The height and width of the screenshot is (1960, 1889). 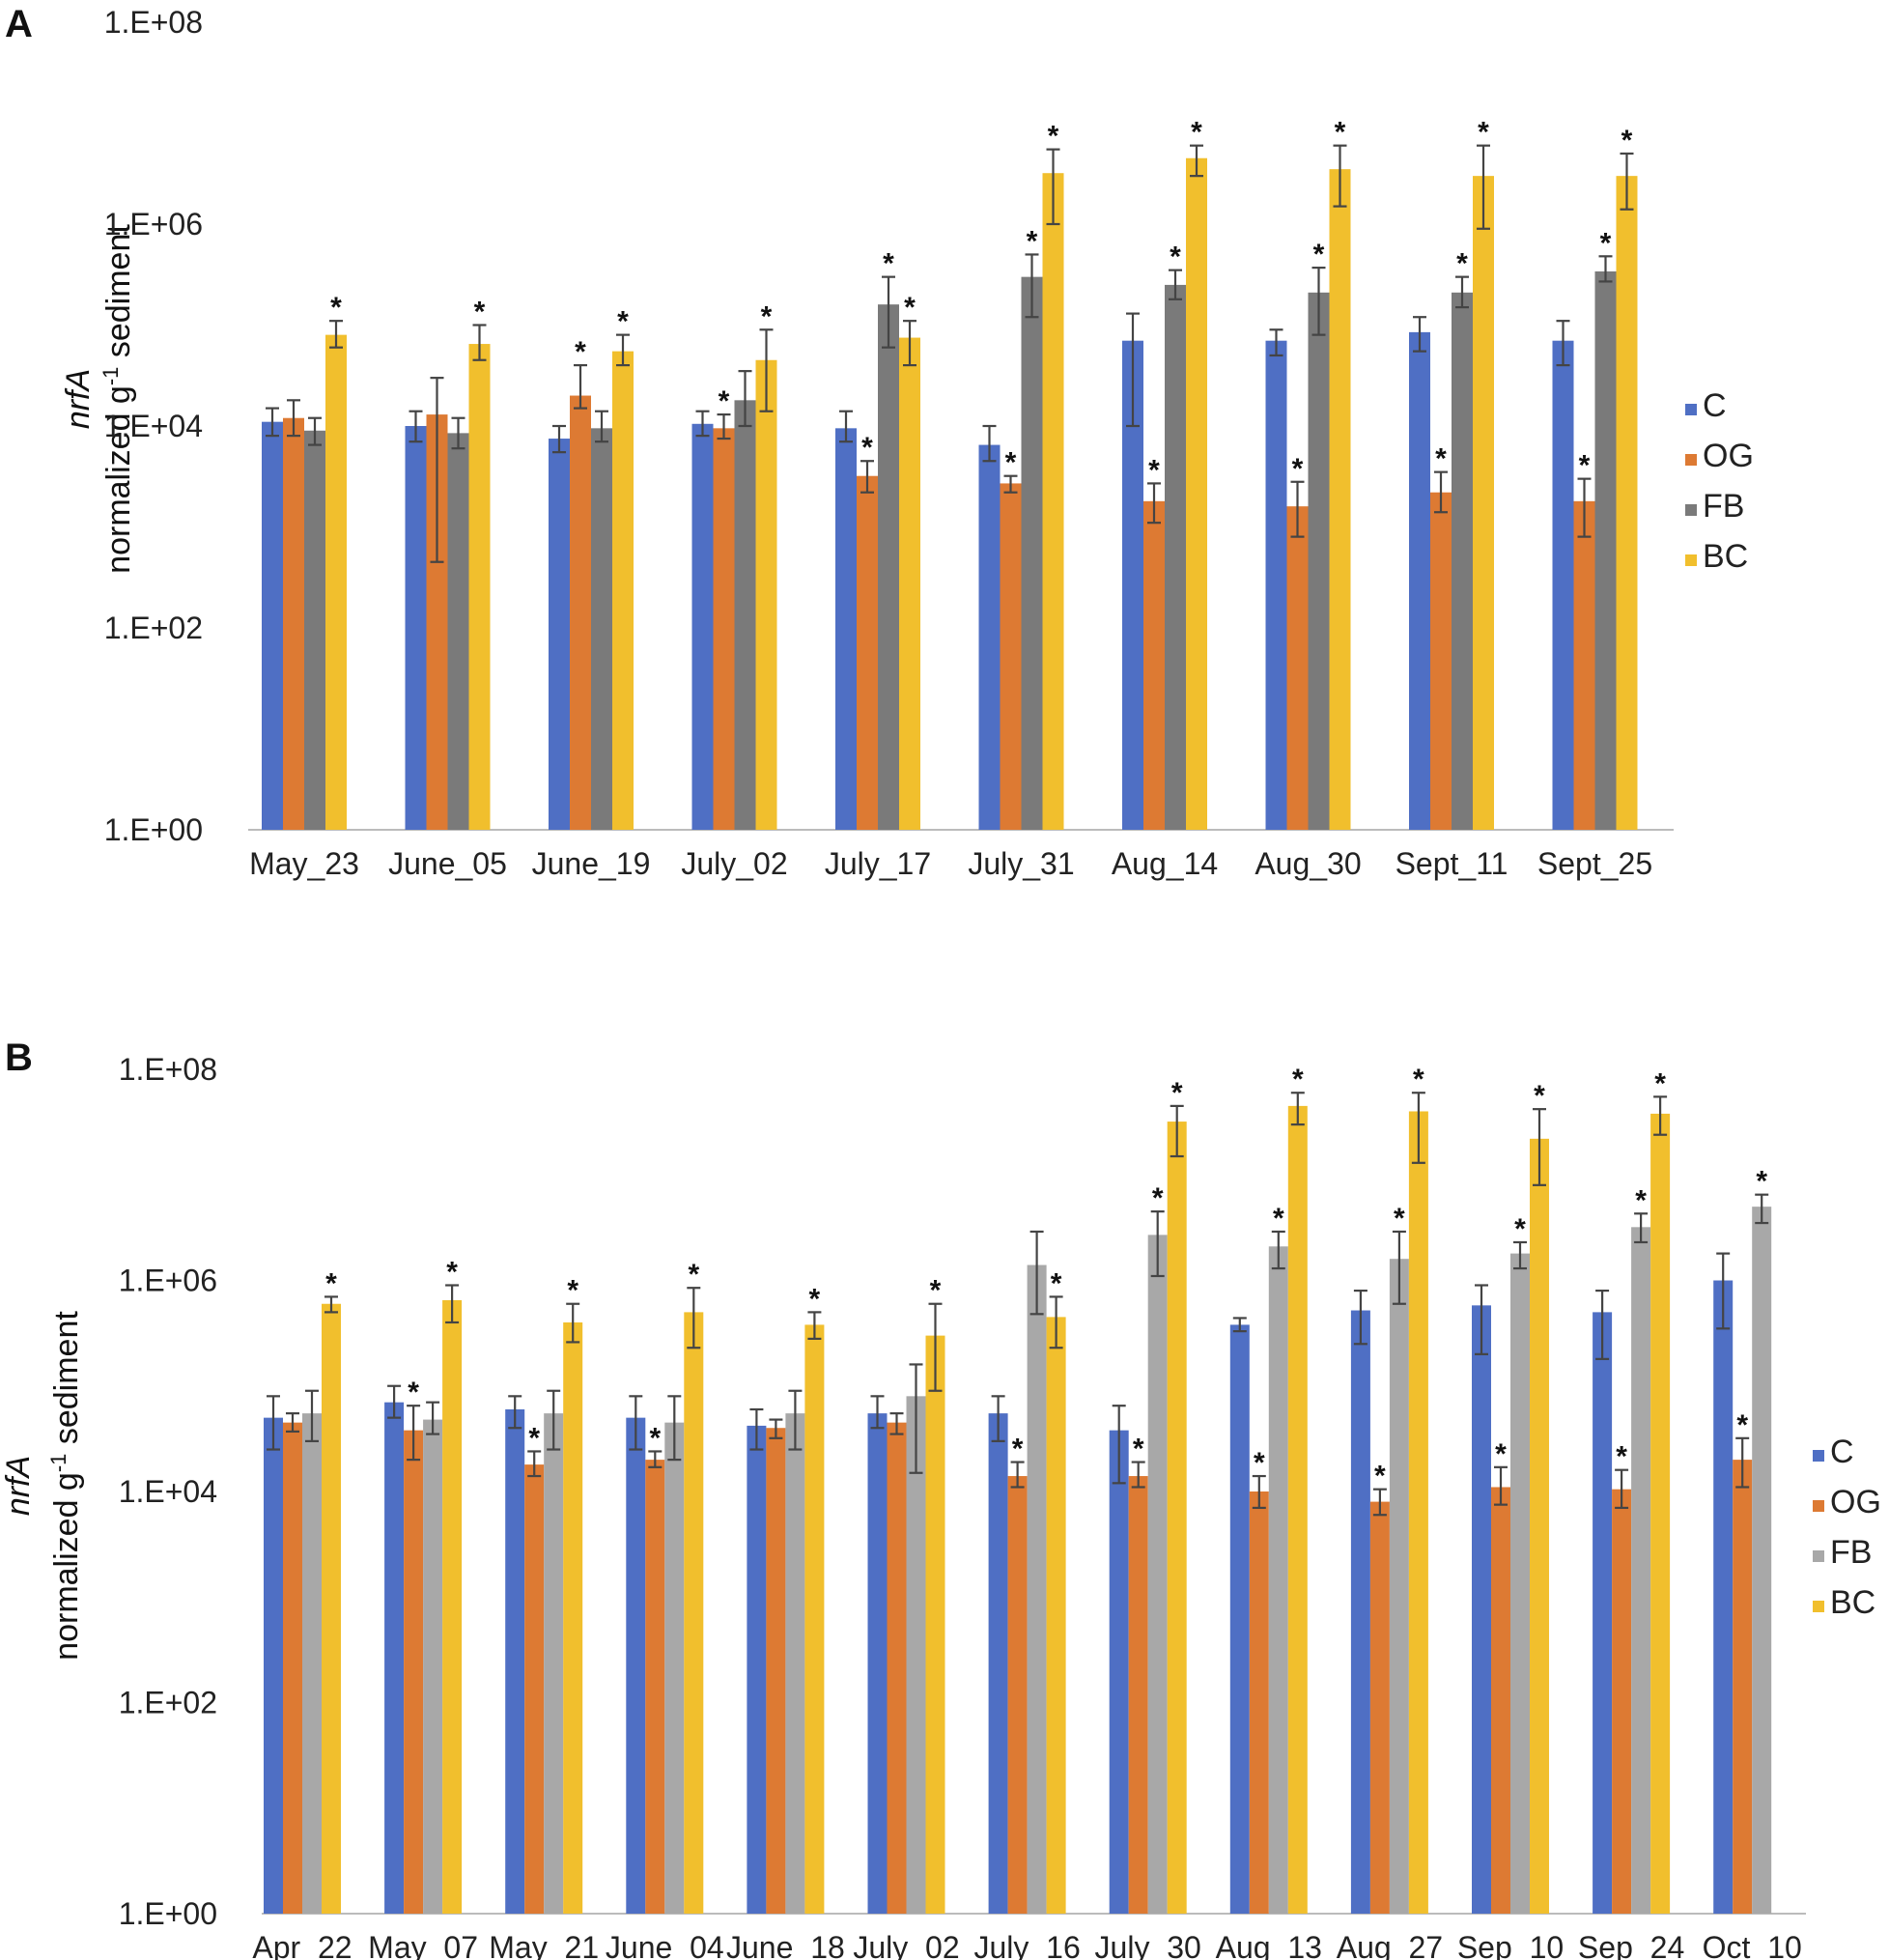 What do you see at coordinates (1752, 1945) in the screenshot?
I see `x-tick-label: Oct_10` at bounding box center [1752, 1945].